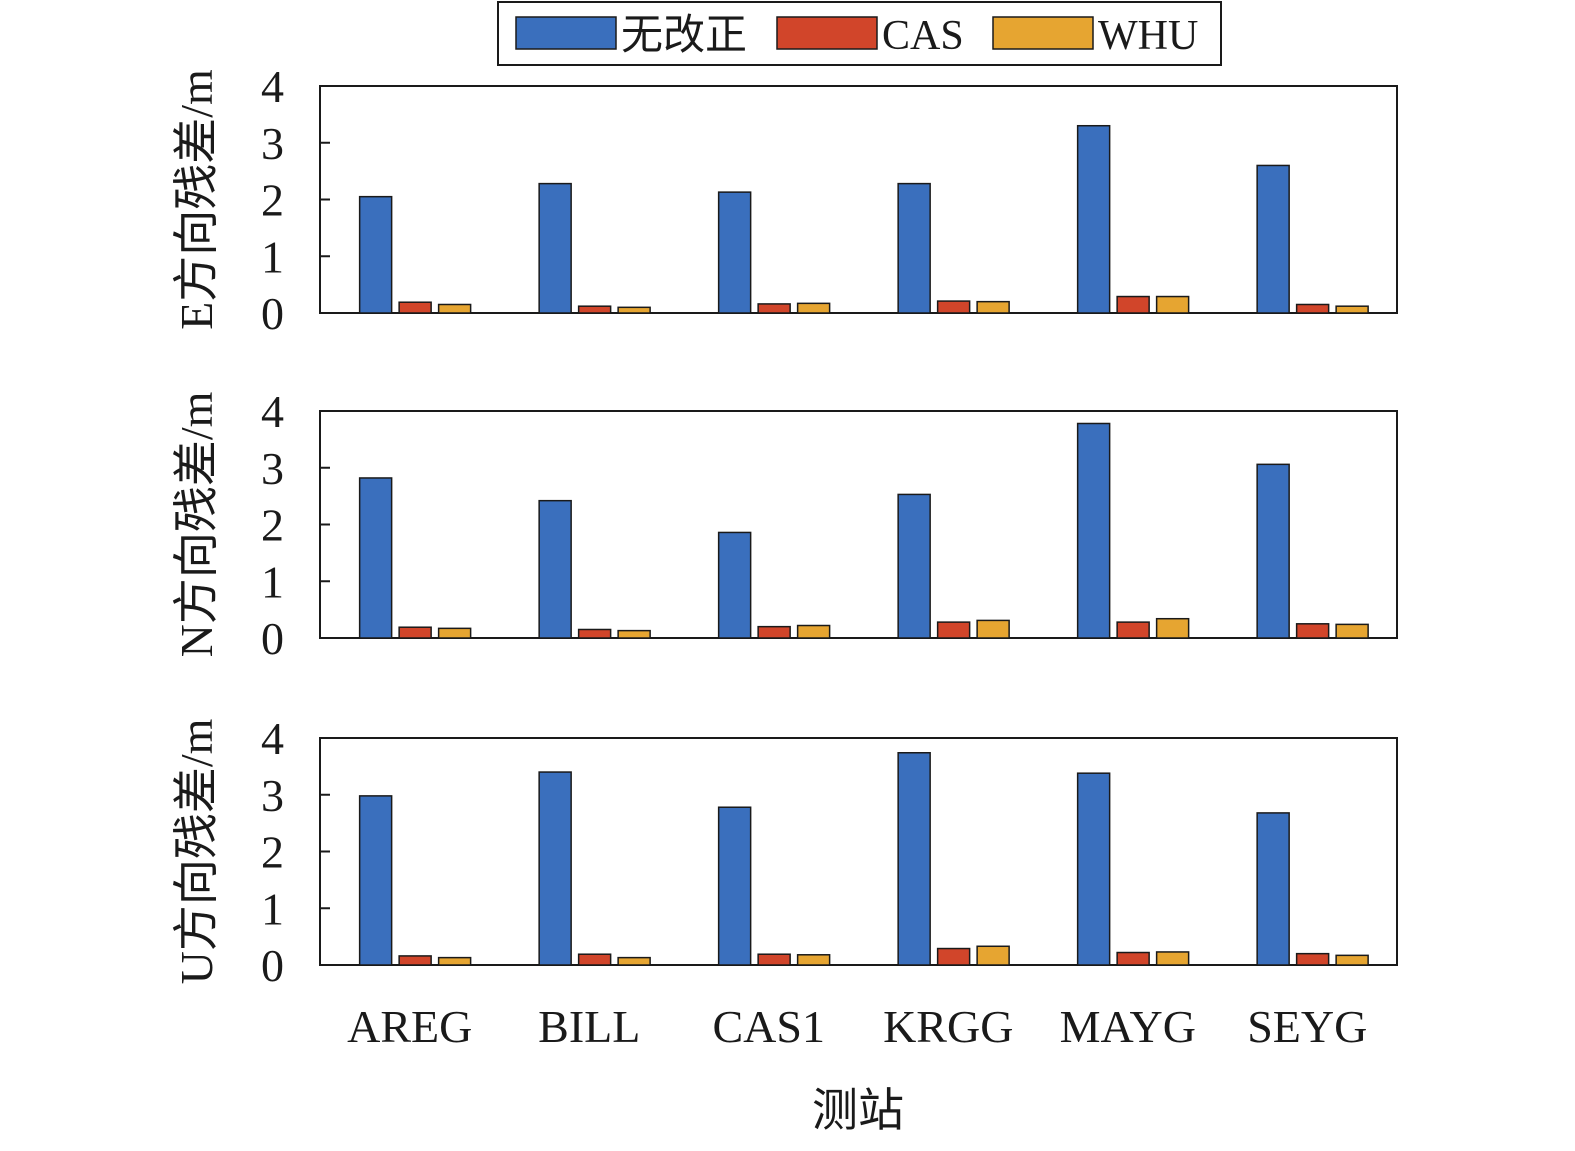  I want to click on x-category-label: MAYG, so click(1128, 1026).